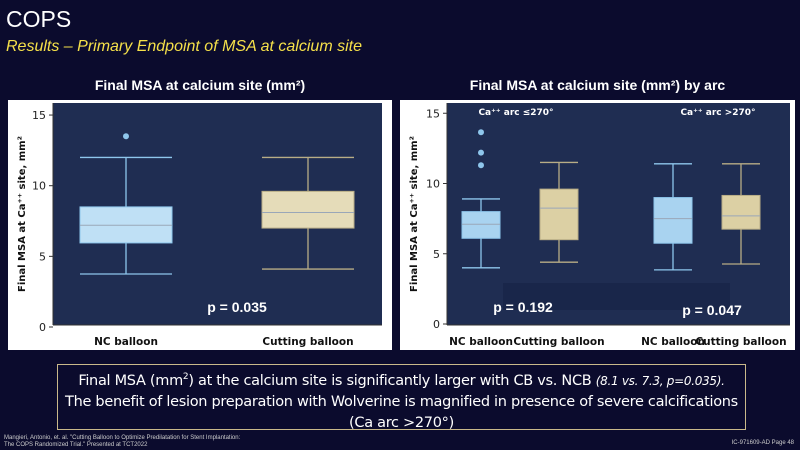  What do you see at coordinates (200, 85) in the screenshot?
I see `chart-title-overall: Final MSA at calcium site (mm²)` at bounding box center [200, 85].